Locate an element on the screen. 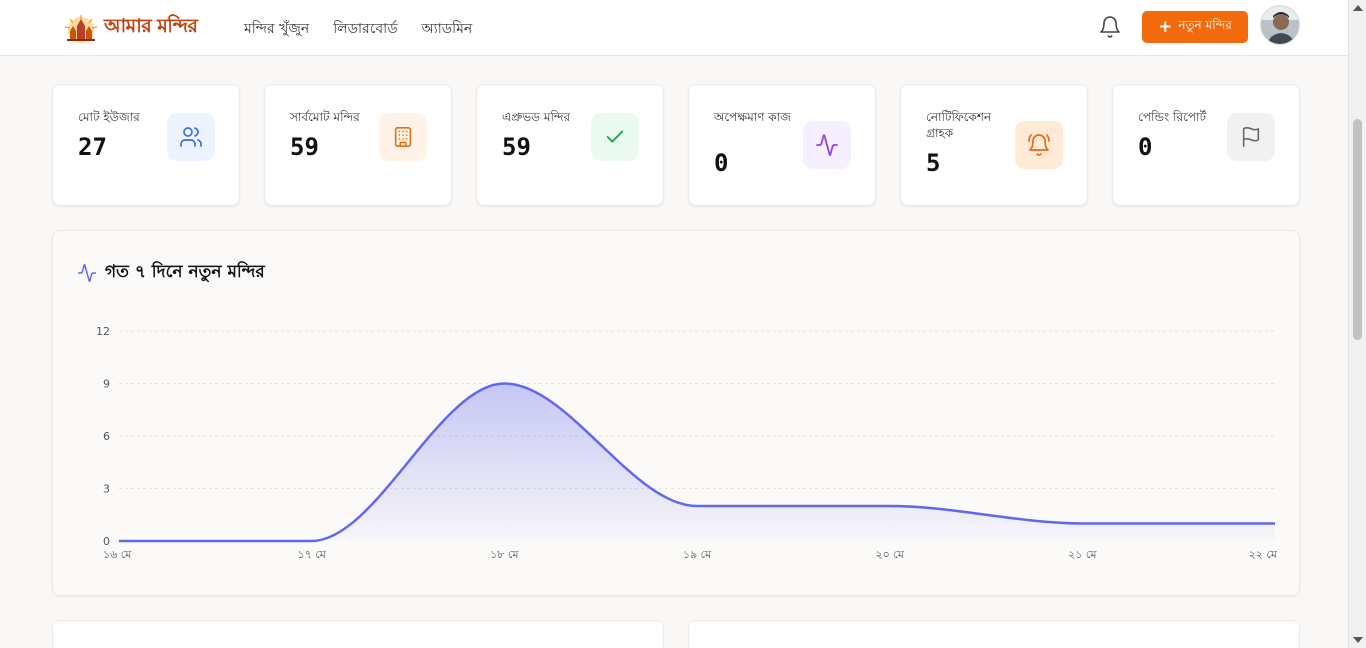 The height and width of the screenshot is (648, 1366). plus-icon: + is located at coordinates (1165, 26).